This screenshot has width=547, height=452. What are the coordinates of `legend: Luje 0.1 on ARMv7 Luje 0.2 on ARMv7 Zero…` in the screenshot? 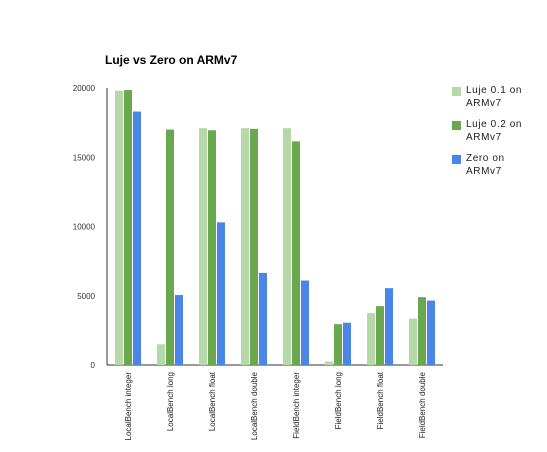 It's located at (498, 135).